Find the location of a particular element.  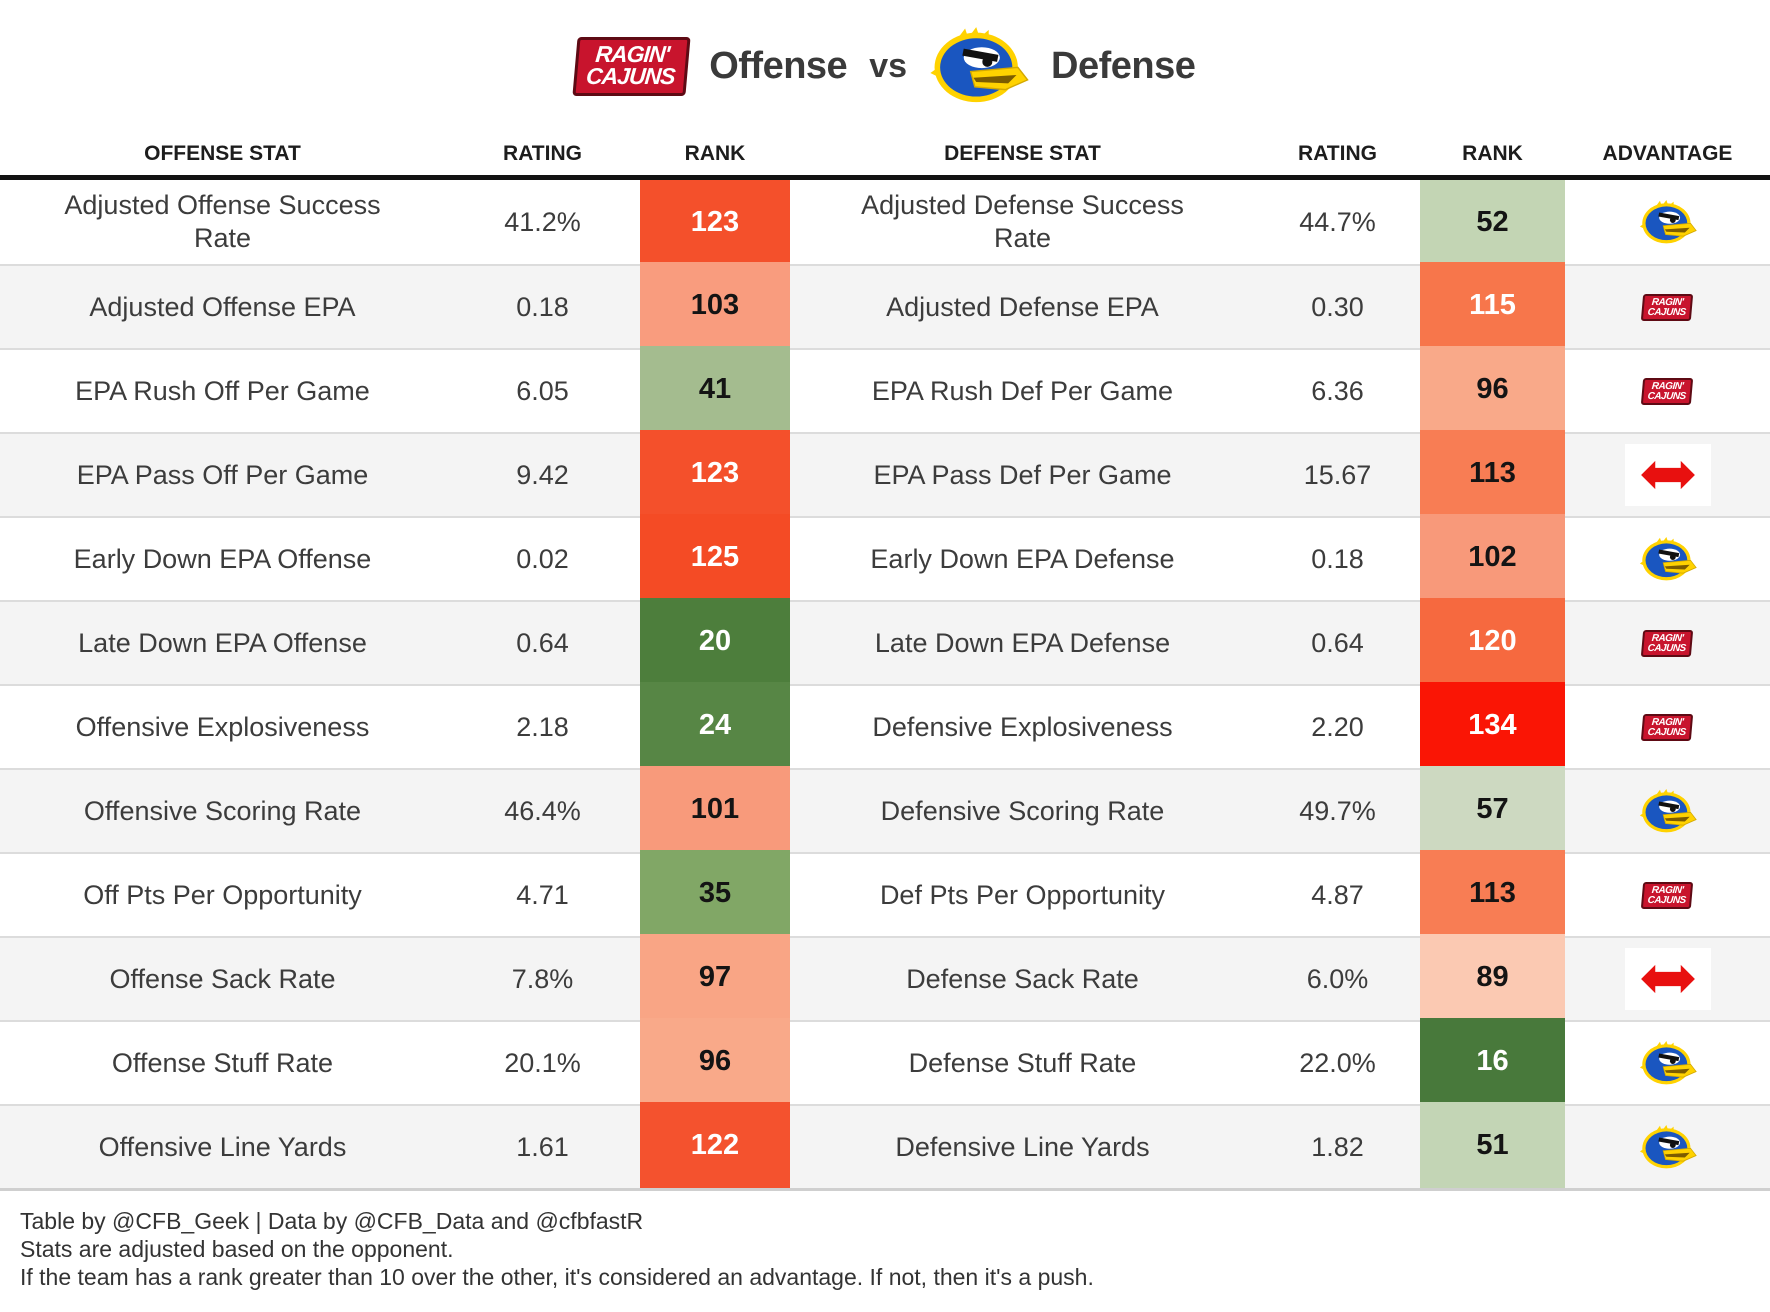

defense-rating-cell: 6.0% is located at coordinates (1337, 978).